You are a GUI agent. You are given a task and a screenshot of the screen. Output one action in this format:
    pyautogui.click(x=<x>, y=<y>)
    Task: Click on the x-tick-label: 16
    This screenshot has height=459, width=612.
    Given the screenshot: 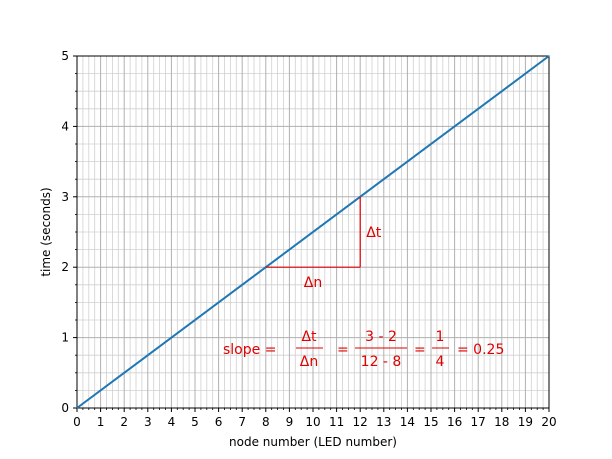 What is the action you would take?
    pyautogui.click(x=454, y=422)
    